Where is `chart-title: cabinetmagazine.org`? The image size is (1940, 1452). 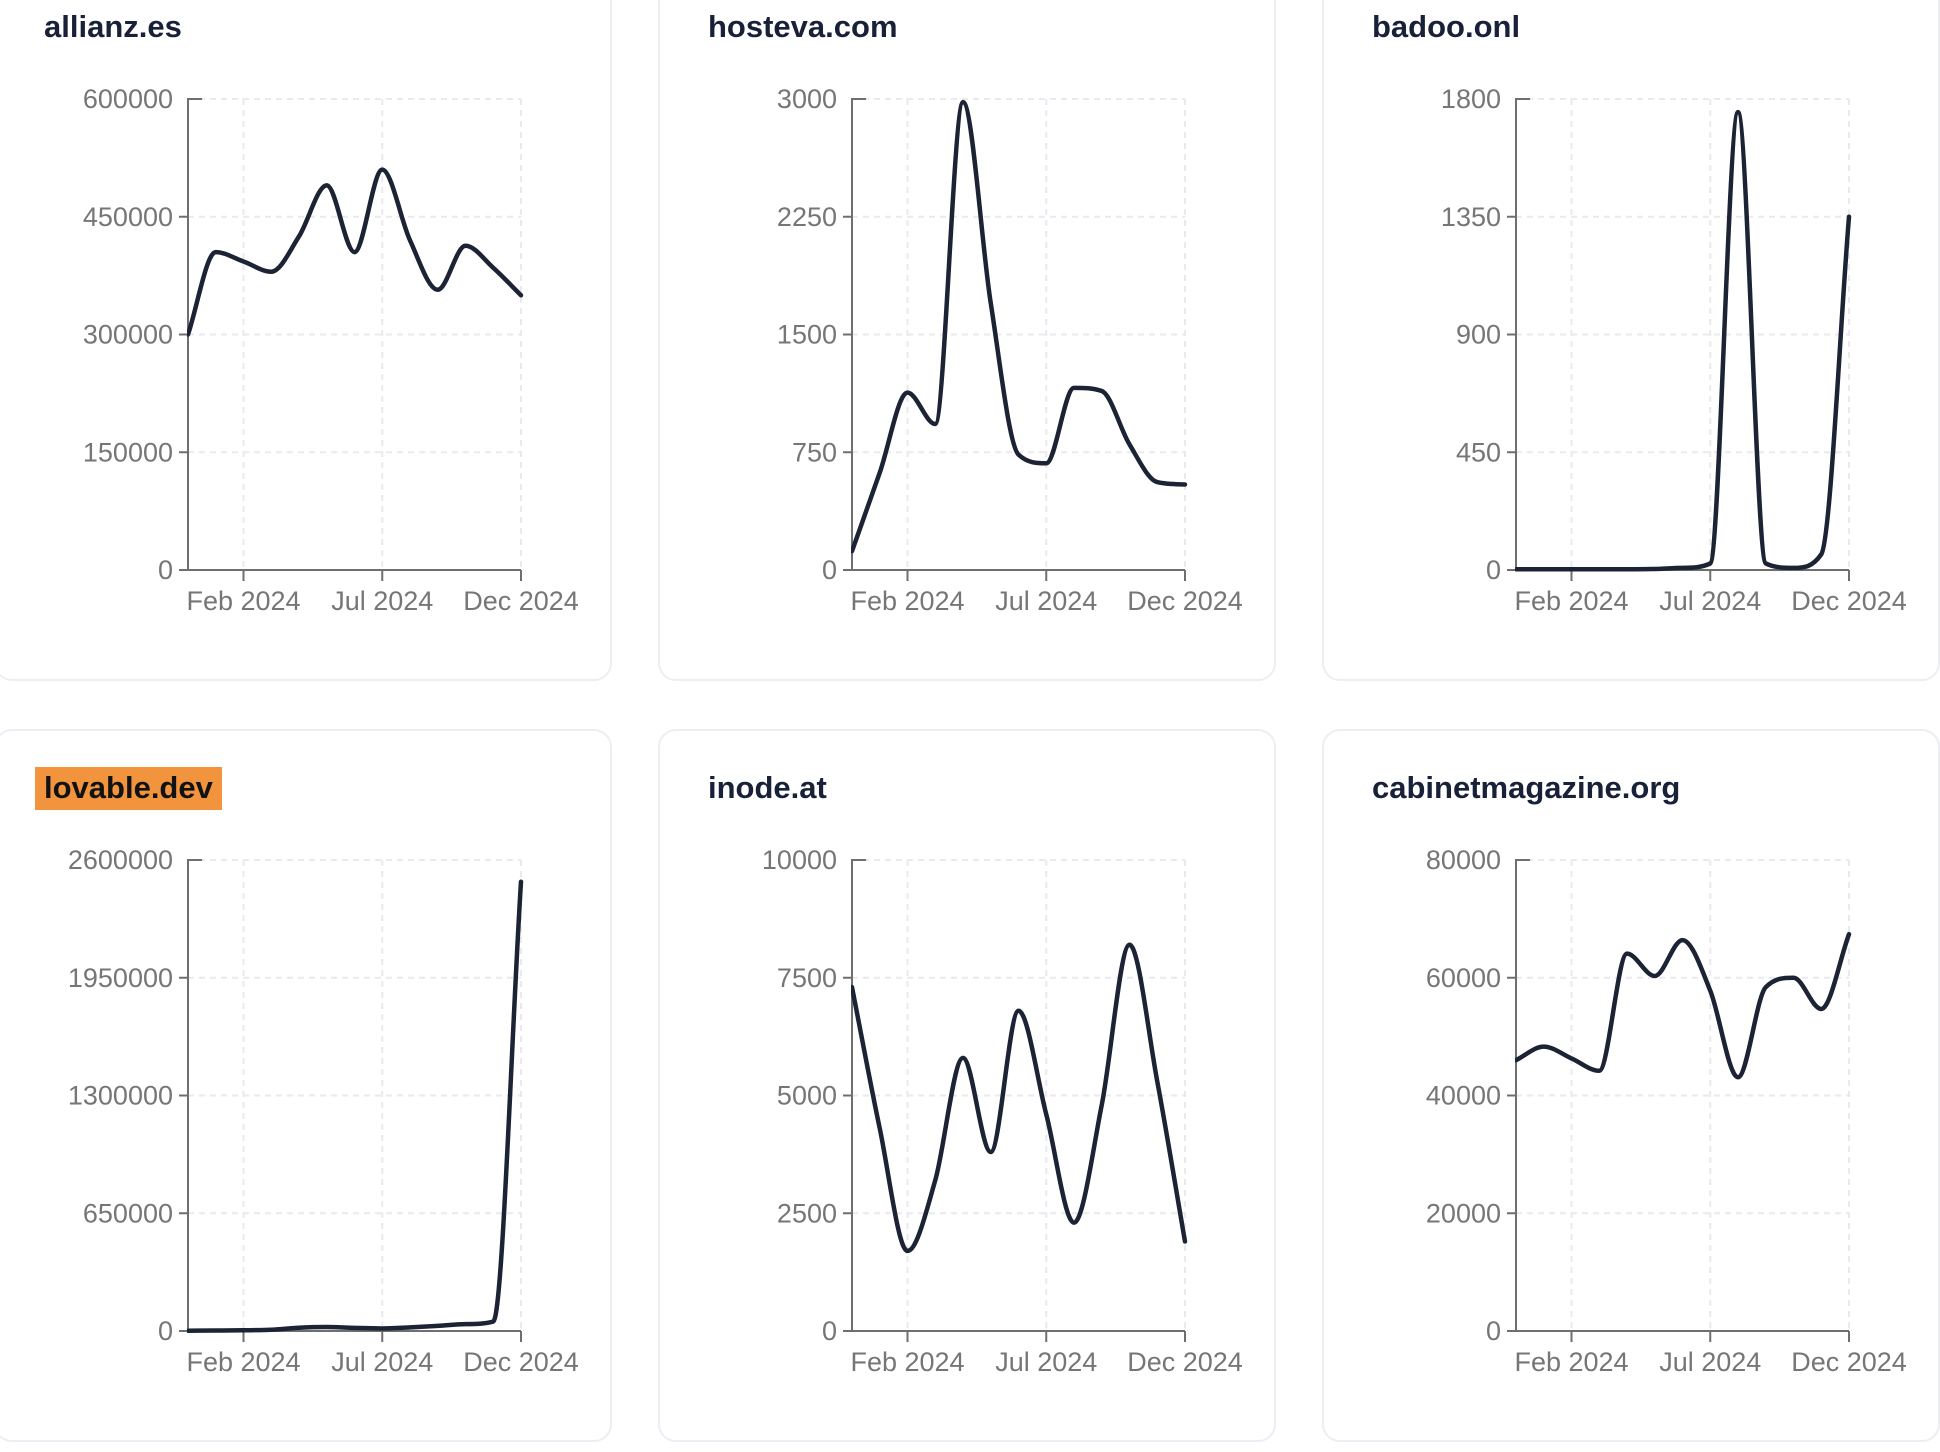
chart-title: cabinetmagazine.org is located at coordinates (1526, 788).